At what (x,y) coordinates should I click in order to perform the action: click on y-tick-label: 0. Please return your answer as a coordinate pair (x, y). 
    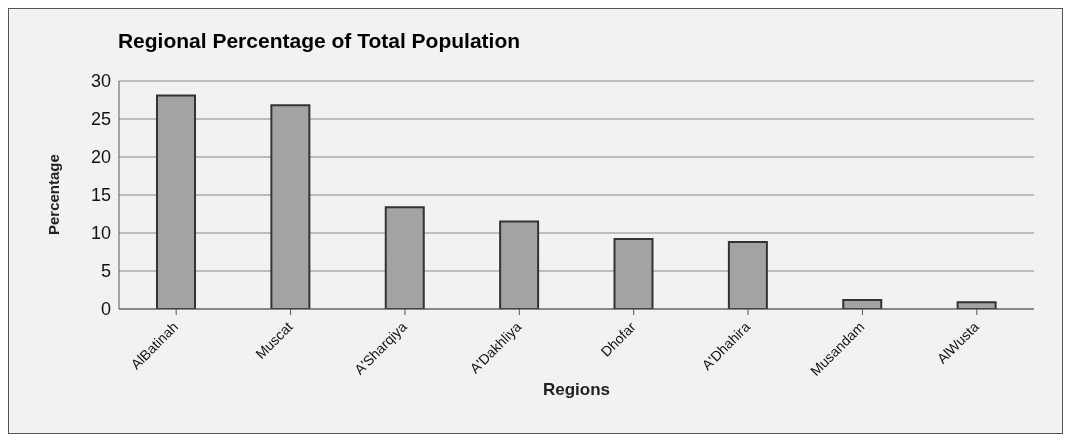
    Looking at the image, I should click on (105, 309).